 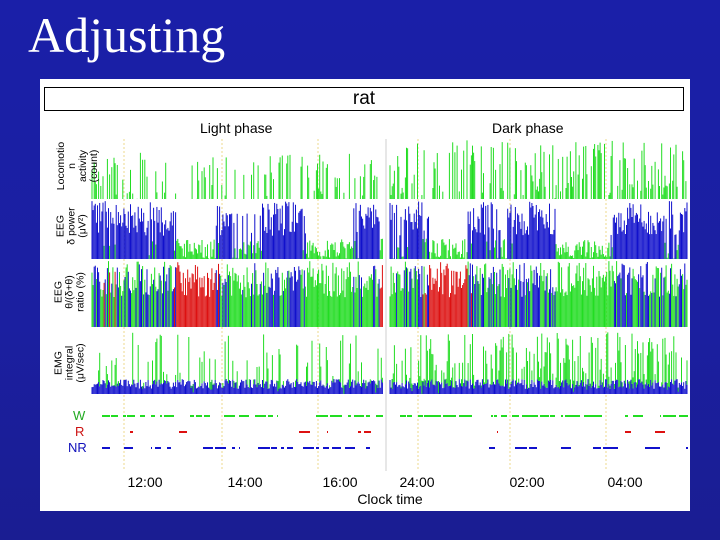 What do you see at coordinates (364, 99) in the screenshot?
I see `chart-title: rat` at bounding box center [364, 99].